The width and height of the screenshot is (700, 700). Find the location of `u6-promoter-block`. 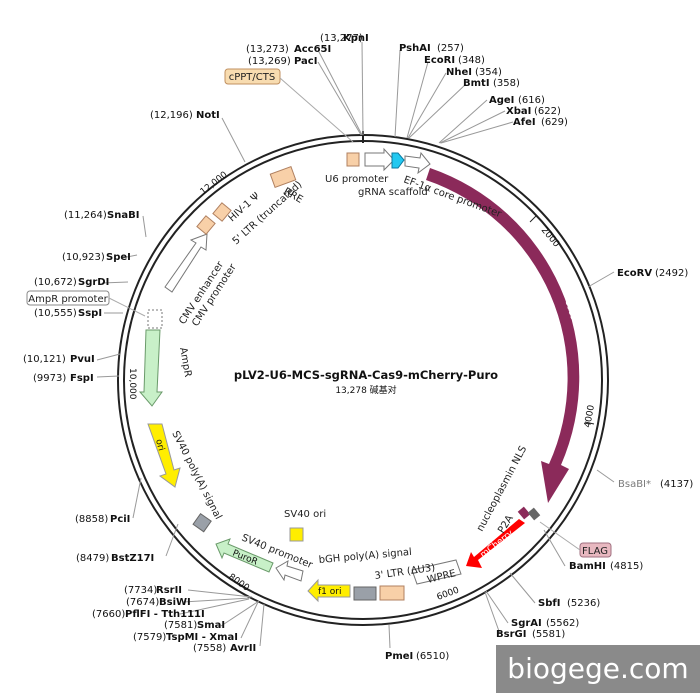

u6-promoter-block is located at coordinates (353, 159).